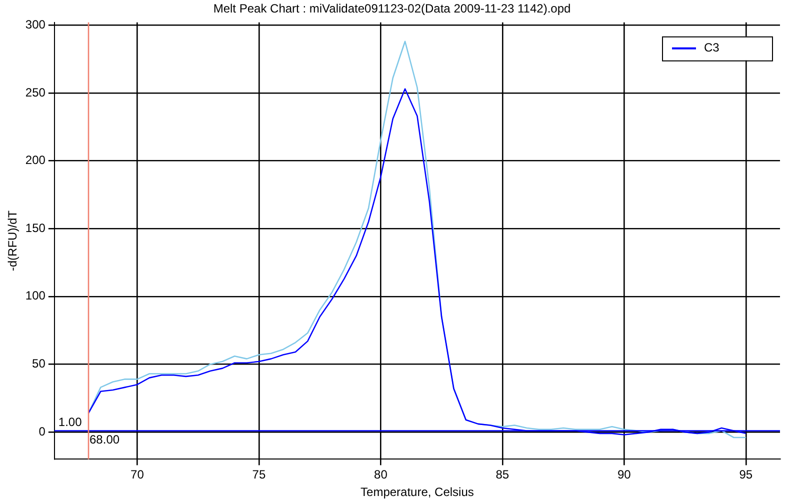 This screenshot has width=800, height=500. I want to click on x-tick-label: 80, so click(381, 475).